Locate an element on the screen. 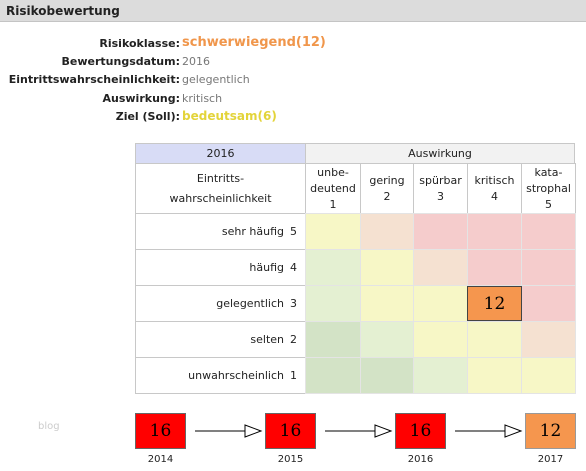  column-label: kata-strophal 5 is located at coordinates (548, 188).